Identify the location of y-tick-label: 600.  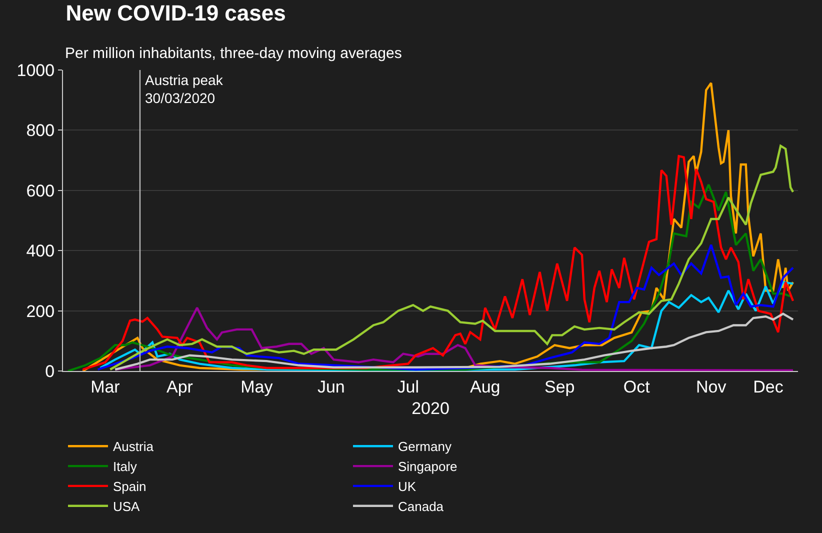
(40, 190).